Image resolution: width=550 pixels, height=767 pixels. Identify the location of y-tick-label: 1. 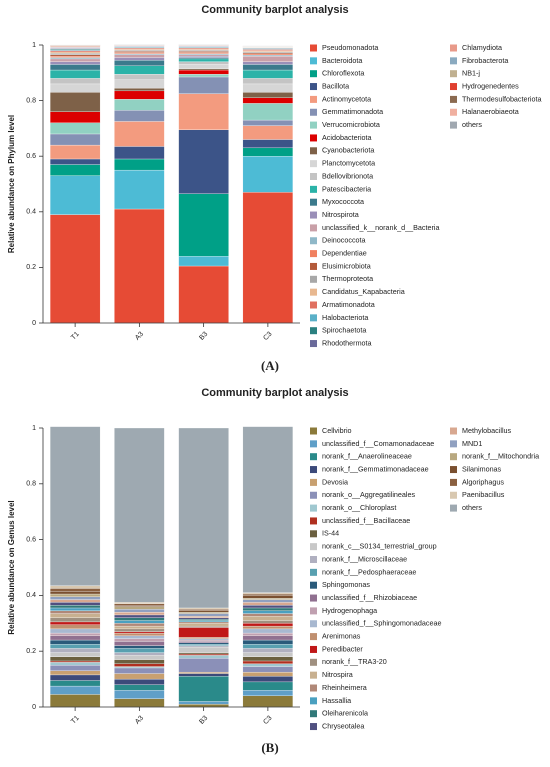
(34, 428).